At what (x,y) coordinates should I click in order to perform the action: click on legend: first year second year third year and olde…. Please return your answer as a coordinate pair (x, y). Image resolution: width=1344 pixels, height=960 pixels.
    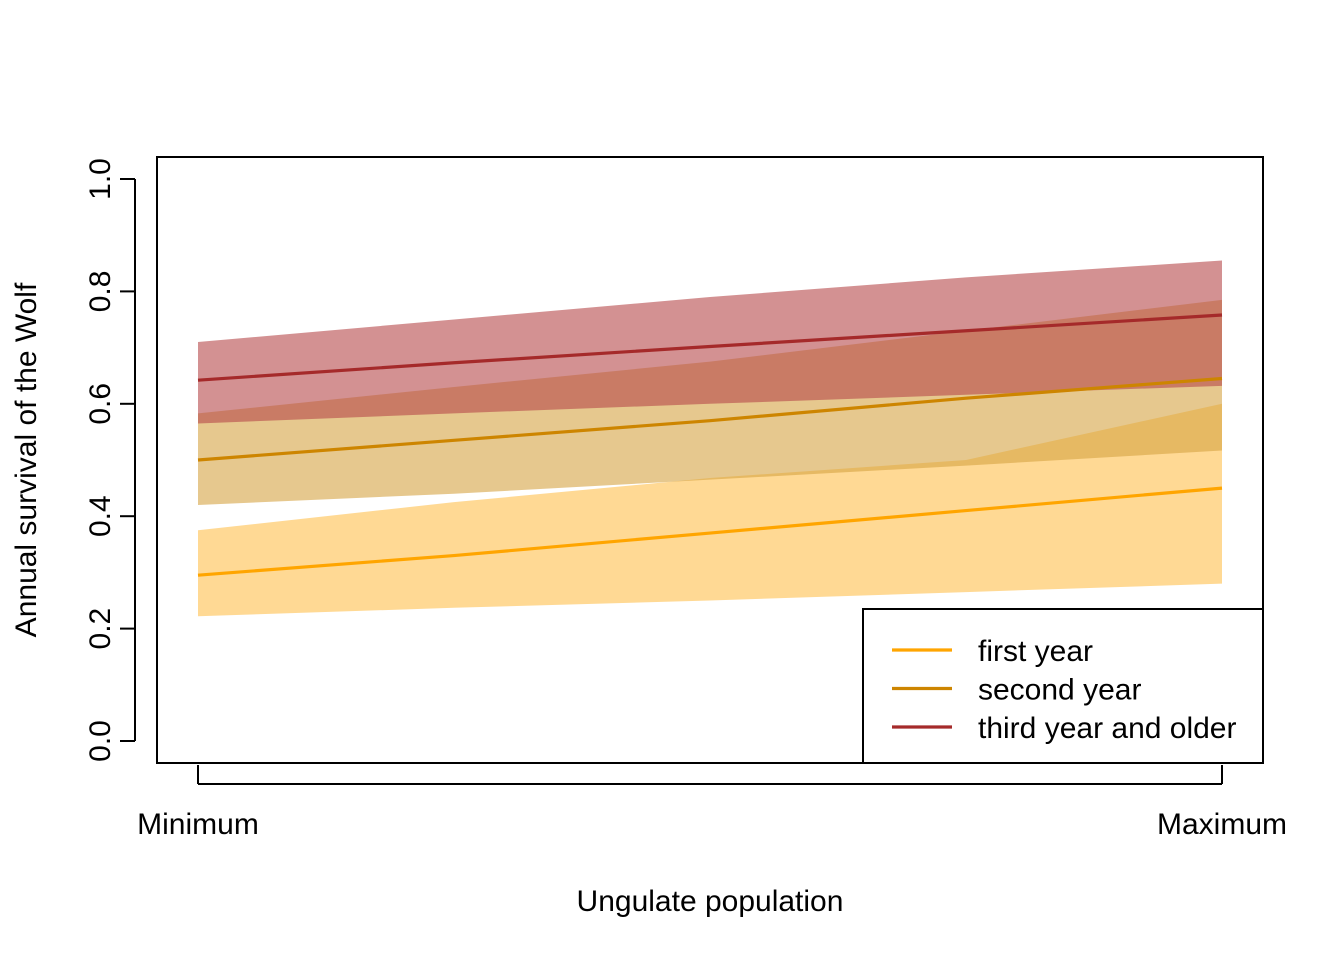
    Looking at the image, I should click on (1063, 686).